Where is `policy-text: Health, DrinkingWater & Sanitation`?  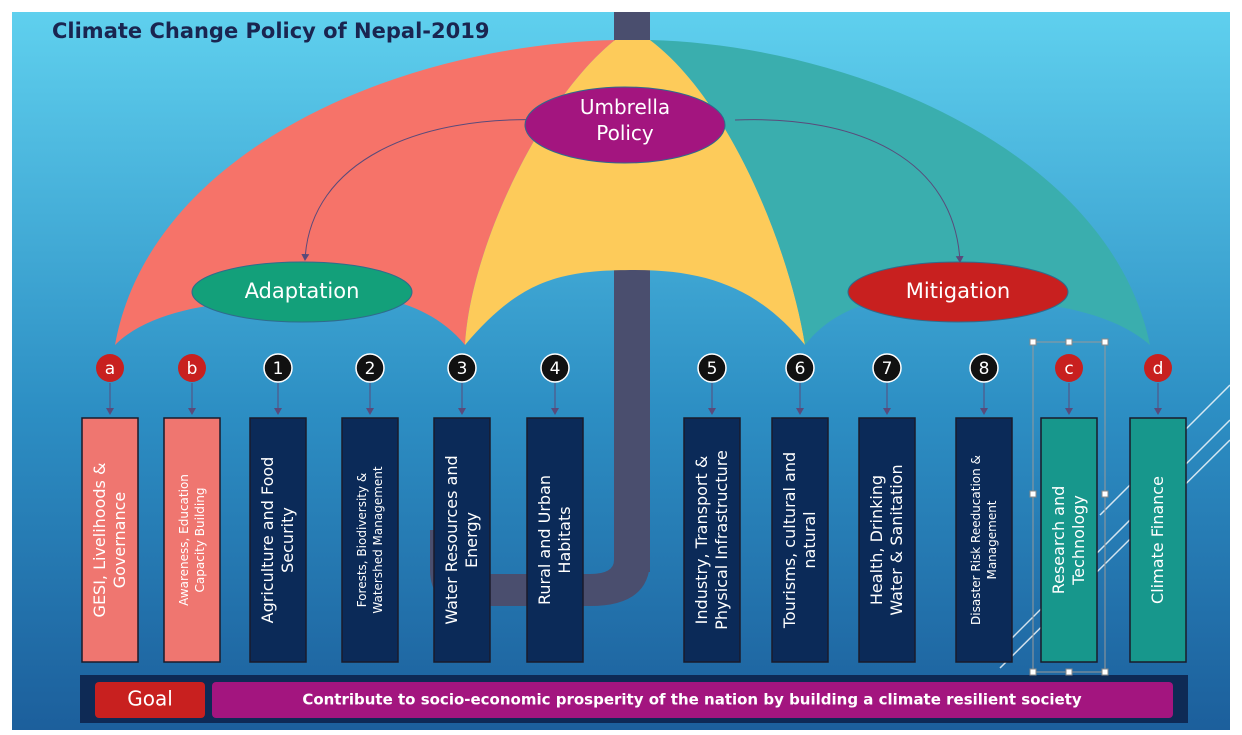
policy-text: Health, DrinkingWater & Sanitation is located at coordinates (886, 539).